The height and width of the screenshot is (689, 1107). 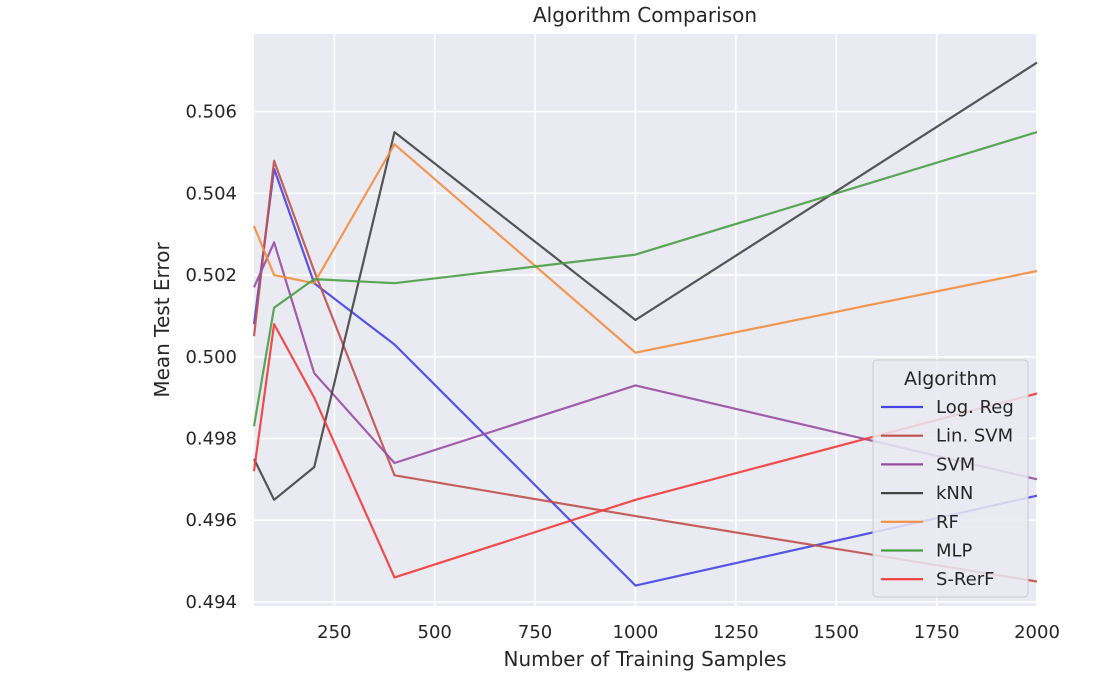 What do you see at coordinates (947, 522) in the screenshot?
I see `legend-item-label: RF` at bounding box center [947, 522].